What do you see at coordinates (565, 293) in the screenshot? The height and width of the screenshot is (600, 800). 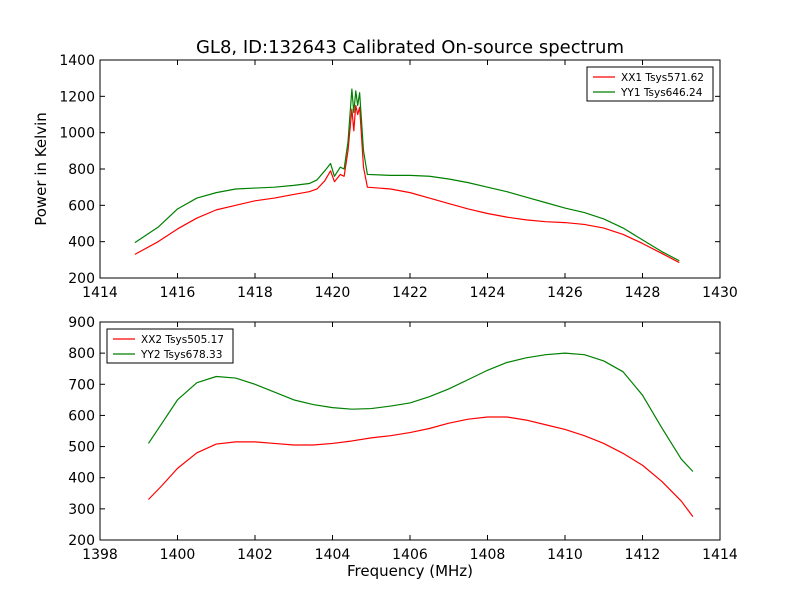 I see `x-tick-label: 1426` at bounding box center [565, 293].